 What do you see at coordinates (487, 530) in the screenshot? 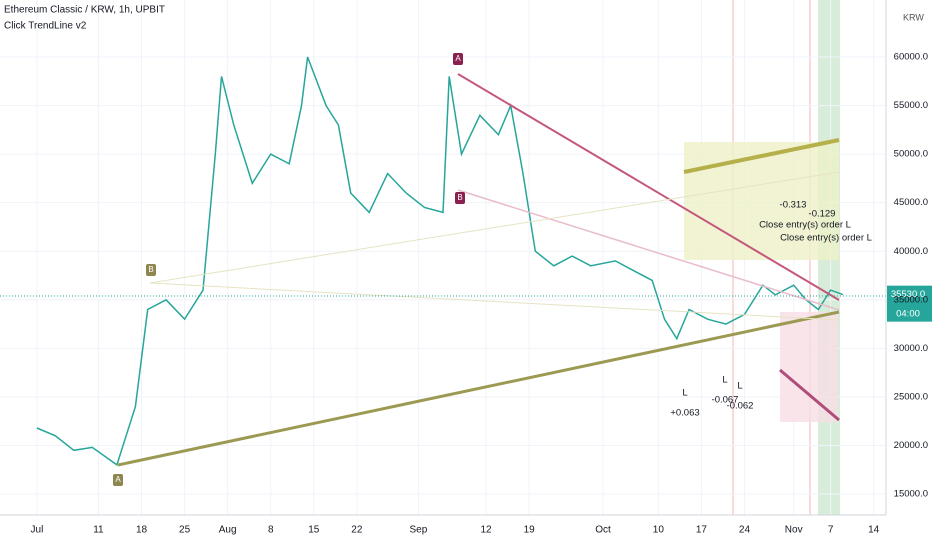
I see `x-tick-label: 12` at bounding box center [487, 530].